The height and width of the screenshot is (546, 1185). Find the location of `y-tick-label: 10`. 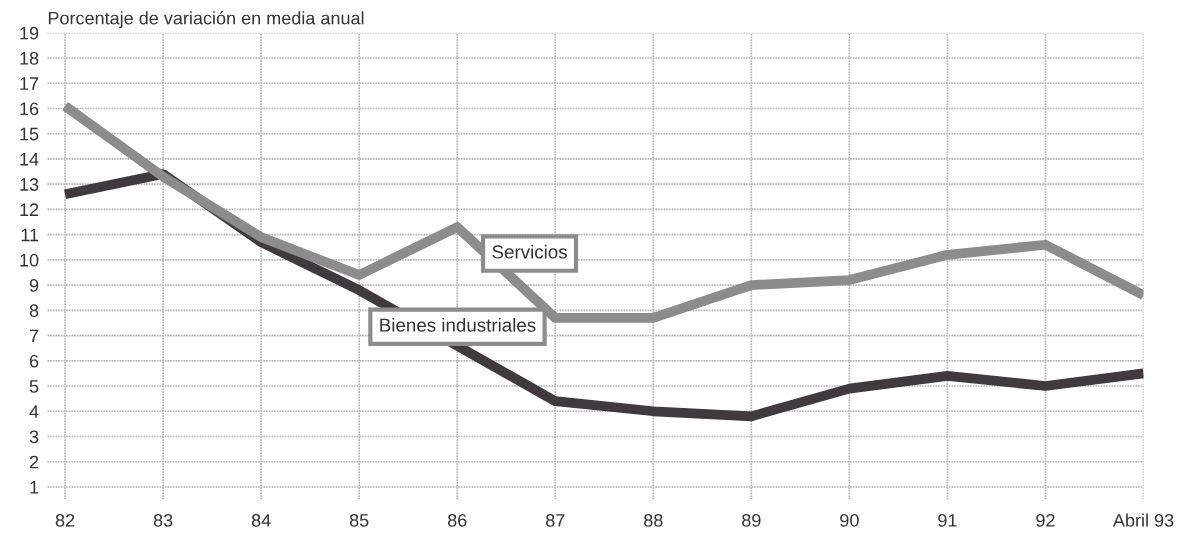

y-tick-label: 10 is located at coordinates (29, 260).